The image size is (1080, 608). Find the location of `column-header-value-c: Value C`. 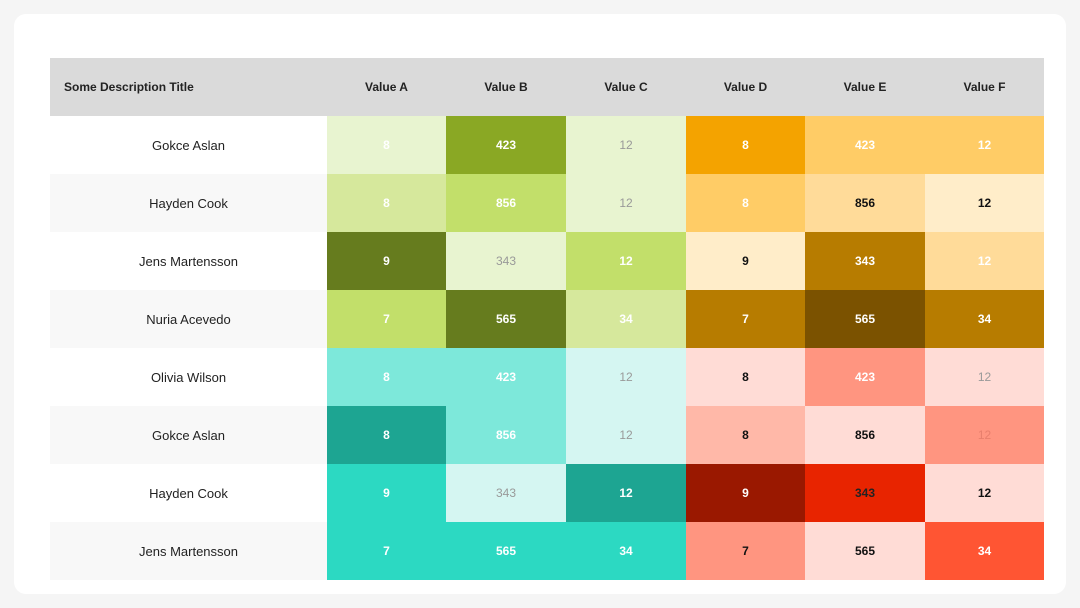

column-header-value-c: Value C is located at coordinates (626, 87).